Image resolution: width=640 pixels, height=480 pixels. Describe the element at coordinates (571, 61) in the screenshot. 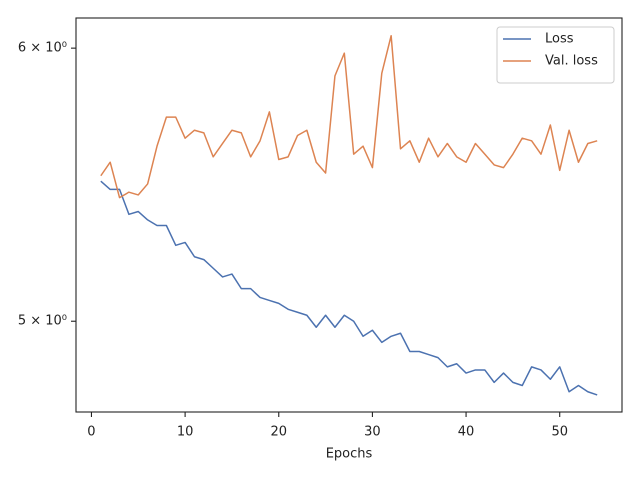

I see `legend-label: Val. loss` at that location.